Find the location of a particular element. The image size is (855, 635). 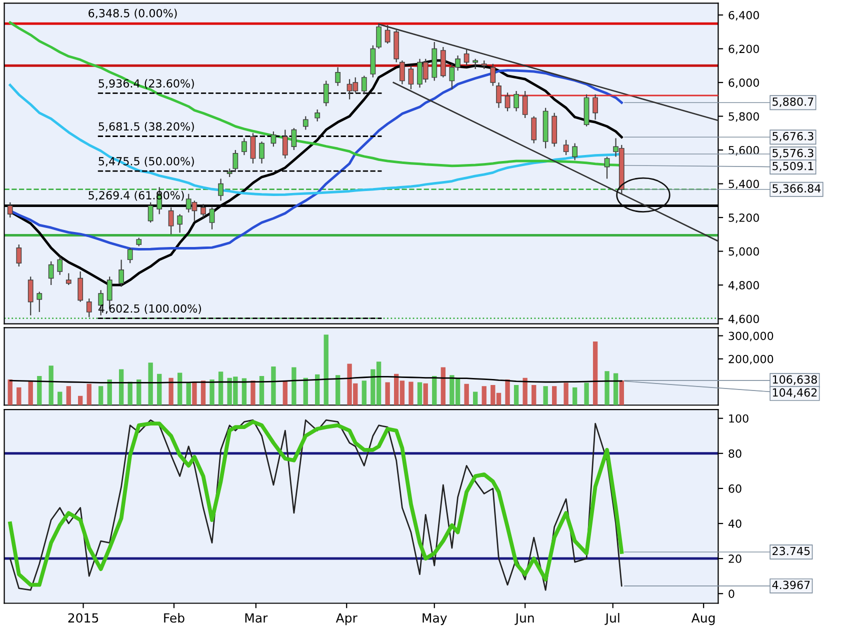

line-series is located at coordinates (315, 380).